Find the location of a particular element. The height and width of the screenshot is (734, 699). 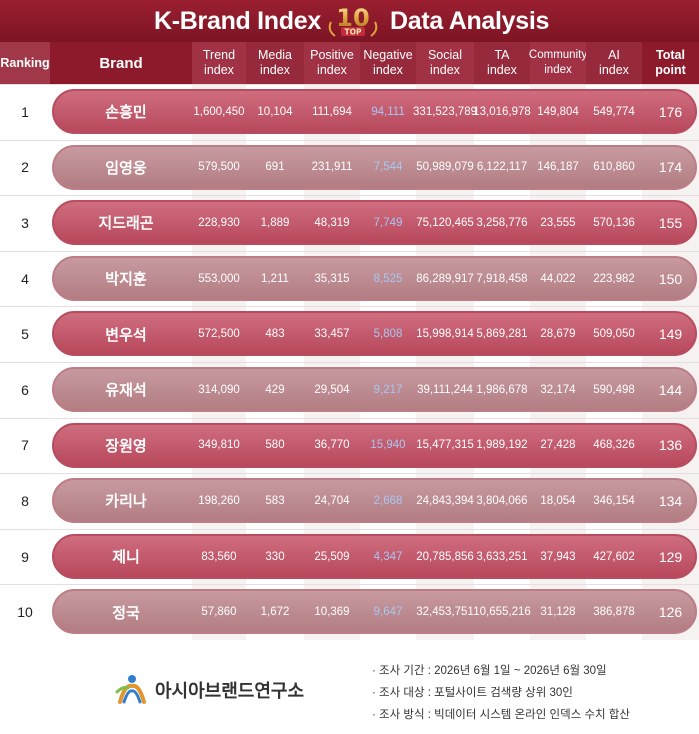

ta-value: 1,986,678 is located at coordinates (502, 389).